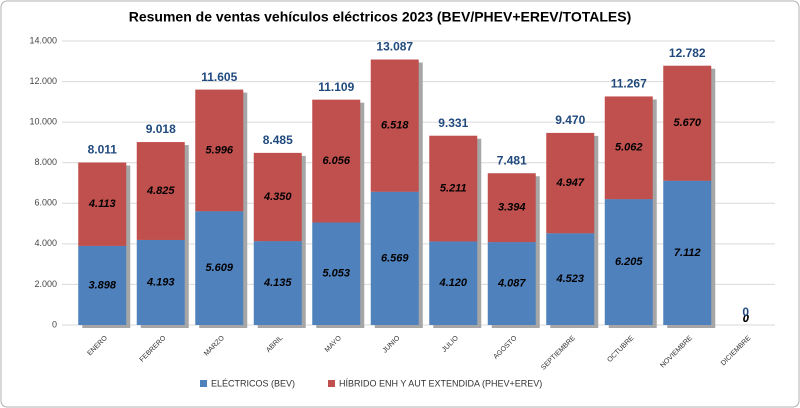 The height and width of the screenshot is (408, 800). I want to click on total-label: 8.485, so click(278, 140).